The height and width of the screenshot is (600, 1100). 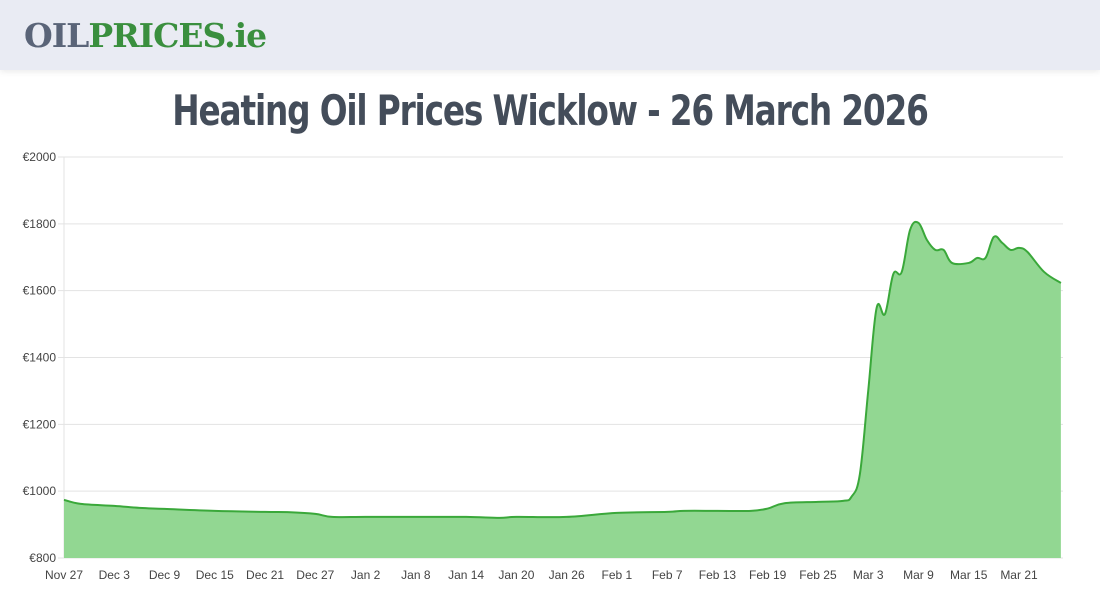 I want to click on x-tick-label: Feb 25, so click(x=818, y=575).